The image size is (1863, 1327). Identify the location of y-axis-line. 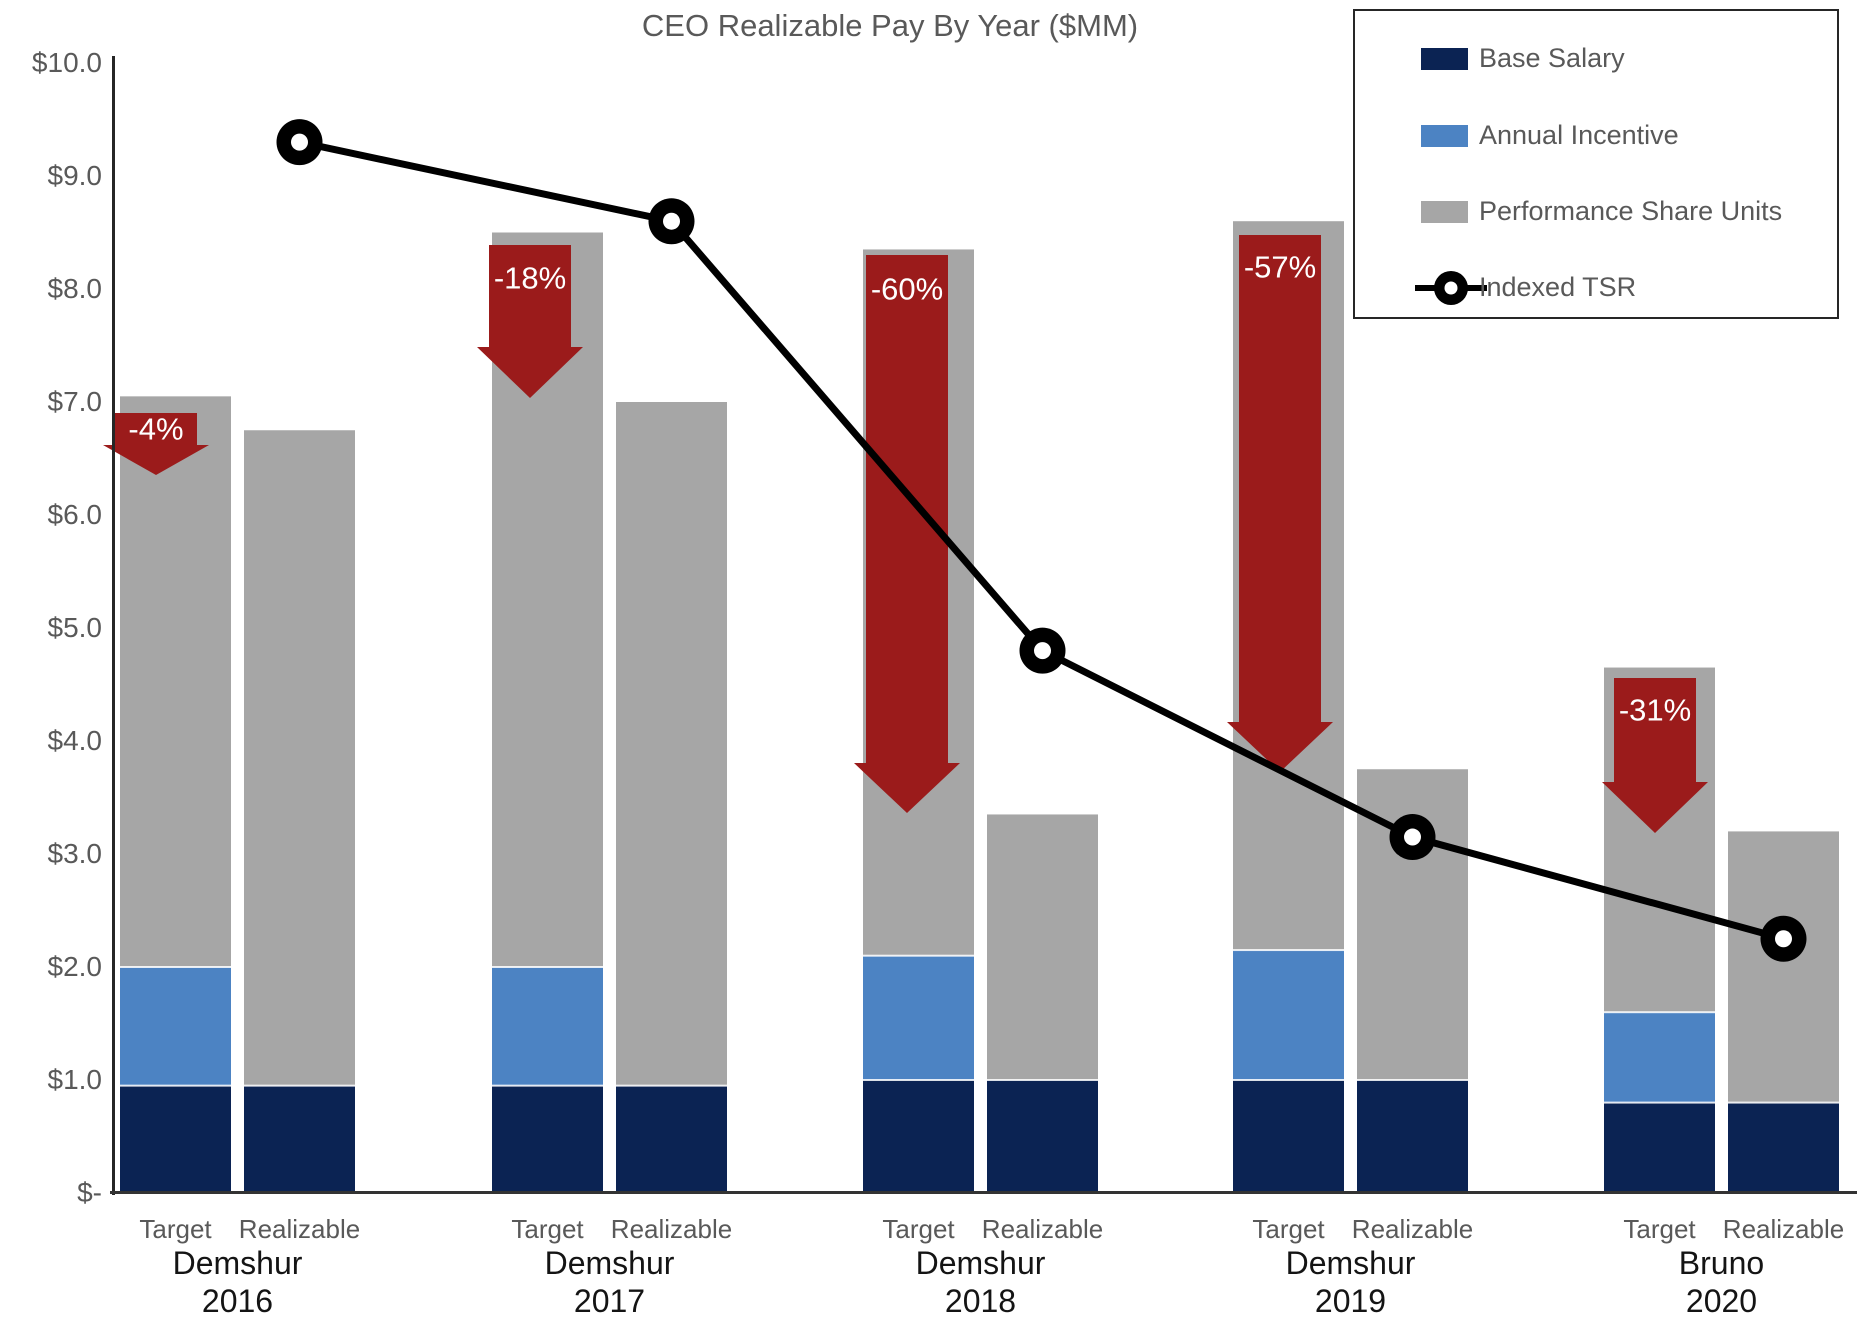
(113, 625).